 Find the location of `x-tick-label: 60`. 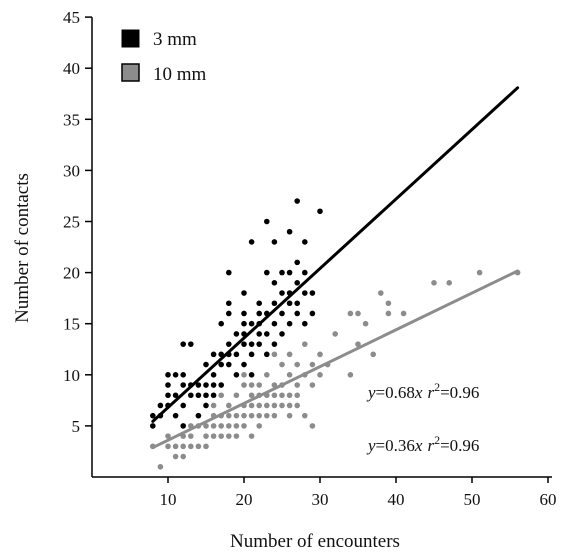

x-tick-label: 60 is located at coordinates (548, 499).